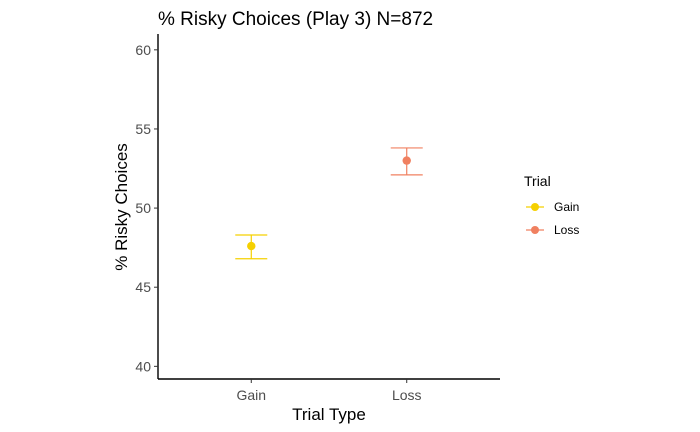 The image size is (700, 432). I want to click on y-tick-label: 55, so click(143, 129).